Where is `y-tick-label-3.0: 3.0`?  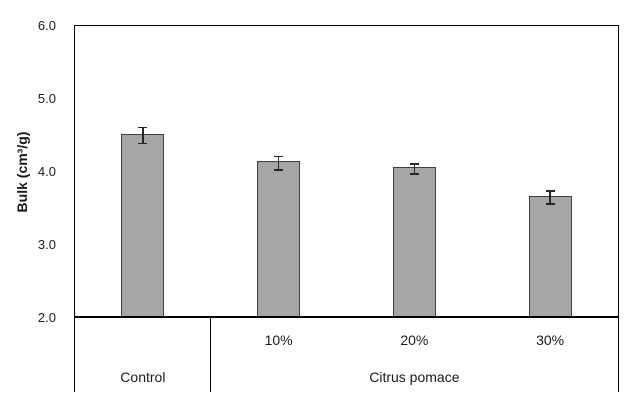
y-tick-label-3.0: 3.0 is located at coordinates (46, 244).